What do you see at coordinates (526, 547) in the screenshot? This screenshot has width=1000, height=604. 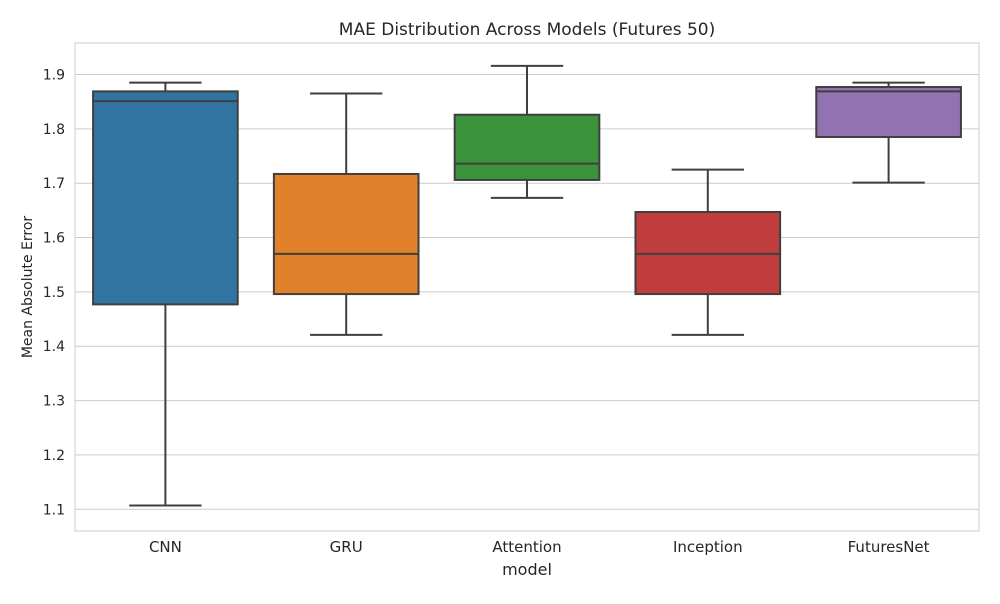 I see `x-tick-label: Attention` at bounding box center [526, 547].